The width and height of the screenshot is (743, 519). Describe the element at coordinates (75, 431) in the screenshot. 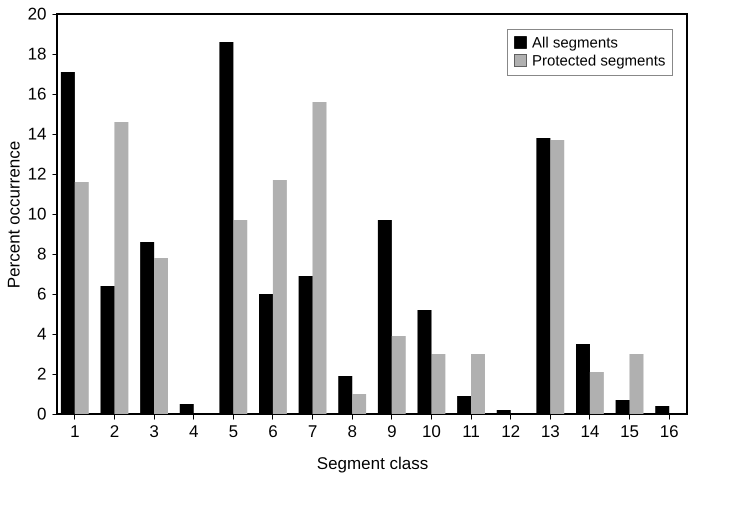

I see `x-tick-label: 1` at that location.